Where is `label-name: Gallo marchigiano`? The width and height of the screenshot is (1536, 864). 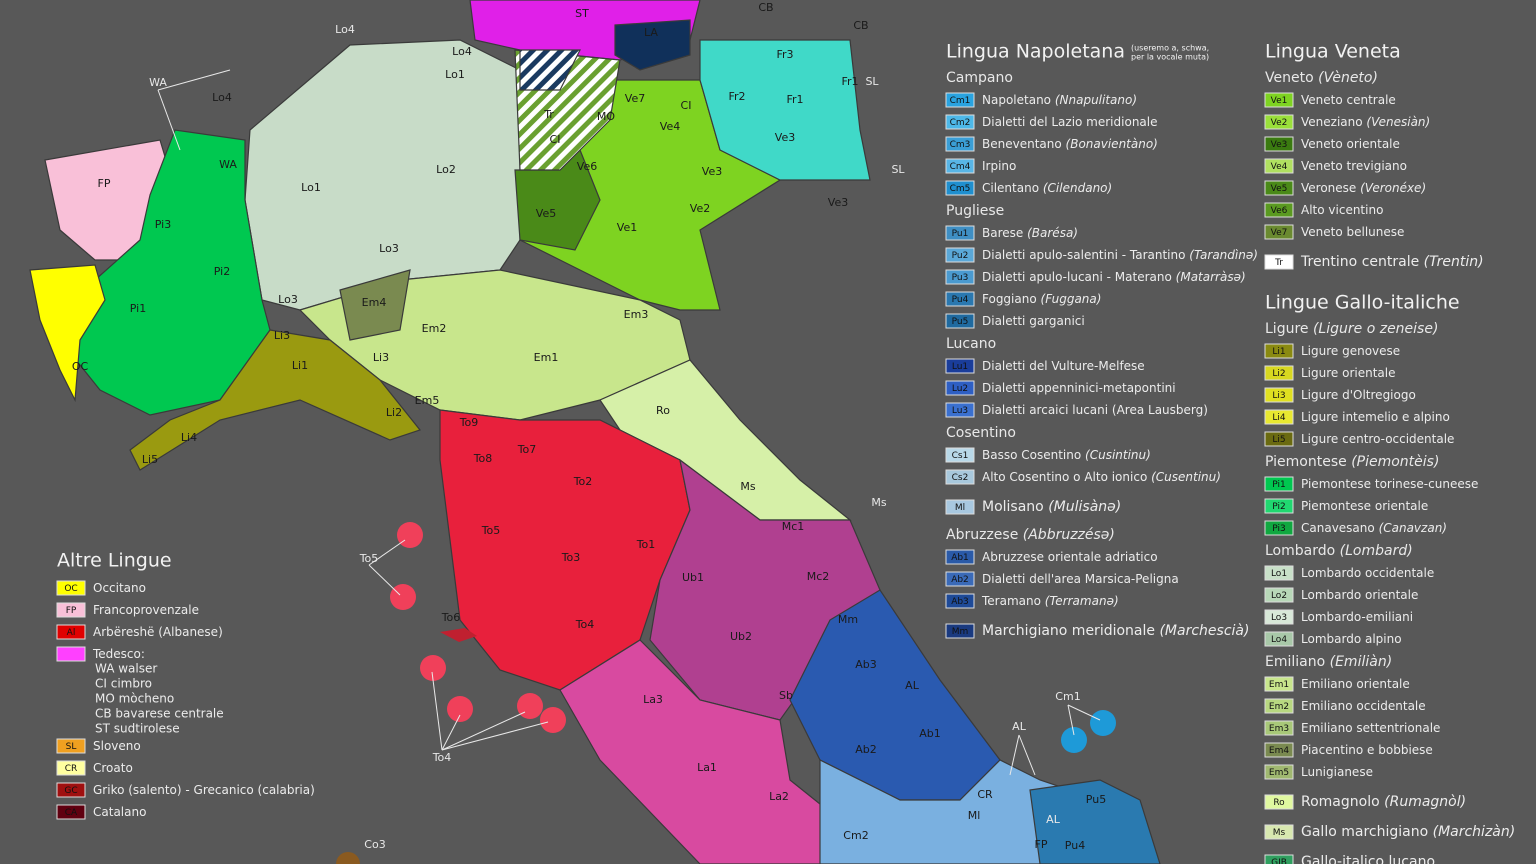 label-name: Gallo marchigiano is located at coordinates (1364, 832).